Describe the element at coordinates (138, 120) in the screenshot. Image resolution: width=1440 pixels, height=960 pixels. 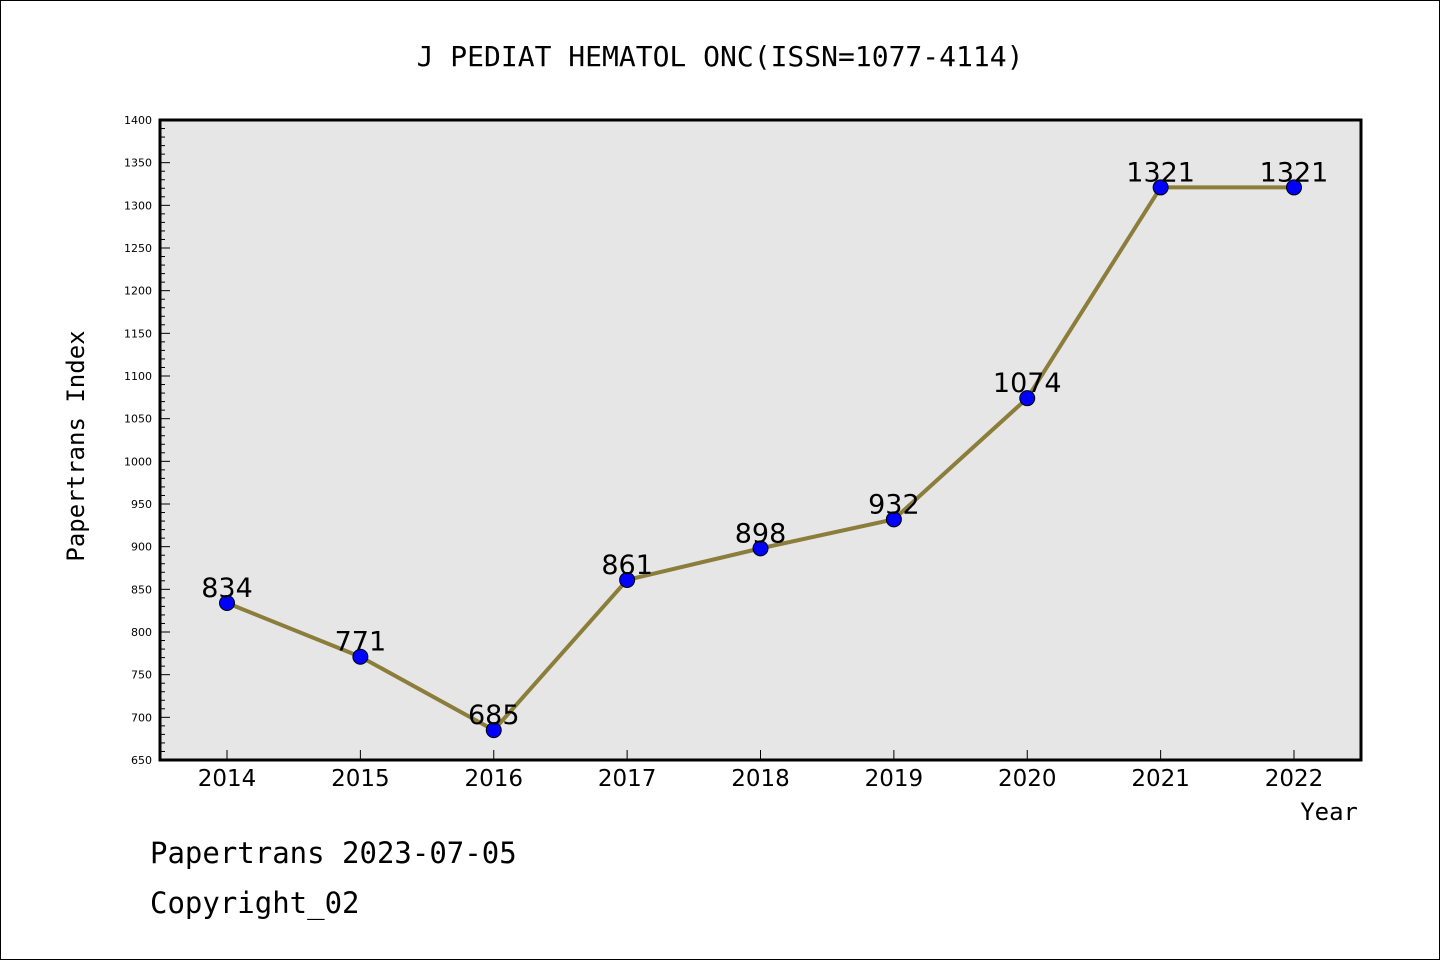
I see `y-tick-label: 1400` at that location.